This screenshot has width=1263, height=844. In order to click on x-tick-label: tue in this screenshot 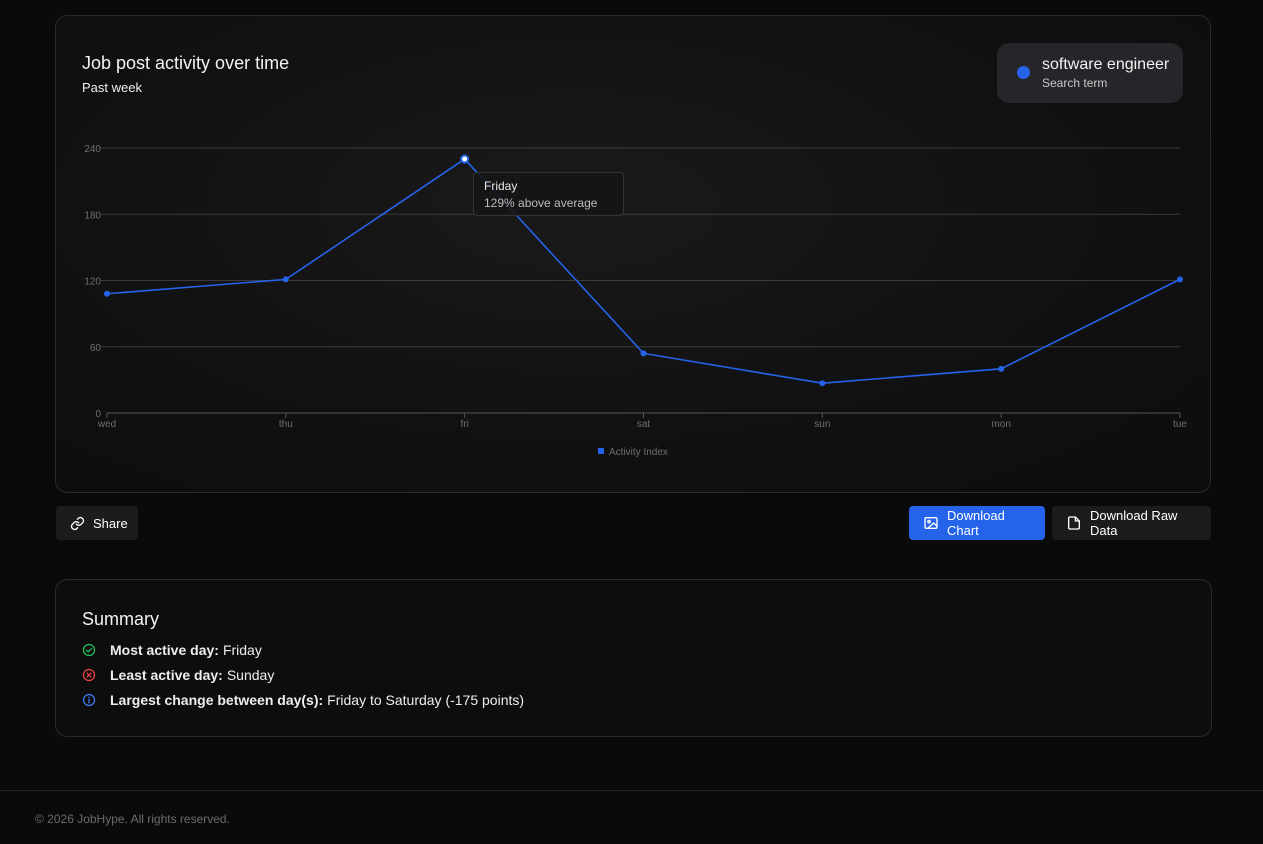, I will do `click(1180, 424)`.